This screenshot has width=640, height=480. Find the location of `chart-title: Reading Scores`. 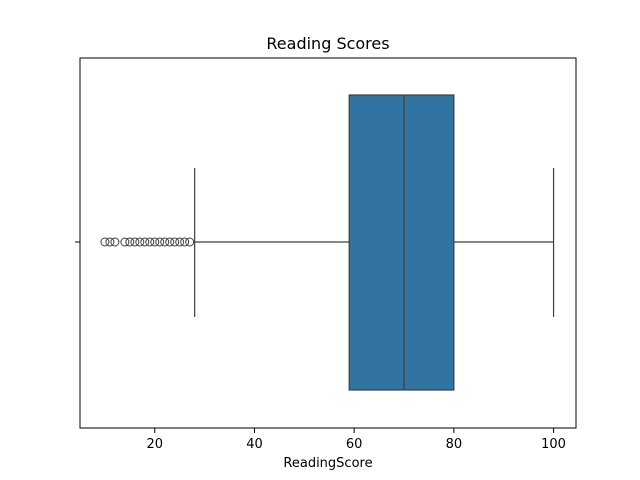

chart-title: Reading Scores is located at coordinates (327, 43).